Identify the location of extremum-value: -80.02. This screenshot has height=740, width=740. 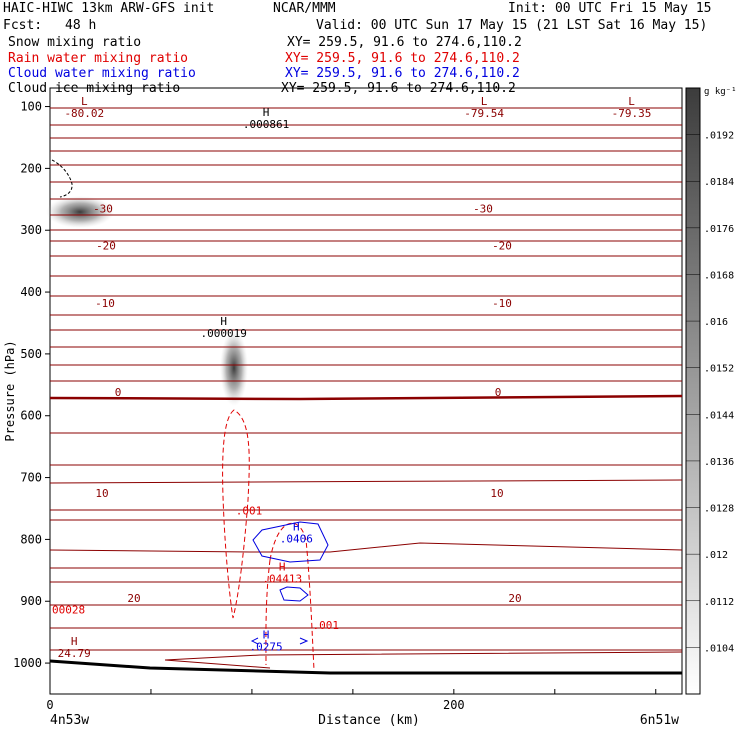
(84, 113).